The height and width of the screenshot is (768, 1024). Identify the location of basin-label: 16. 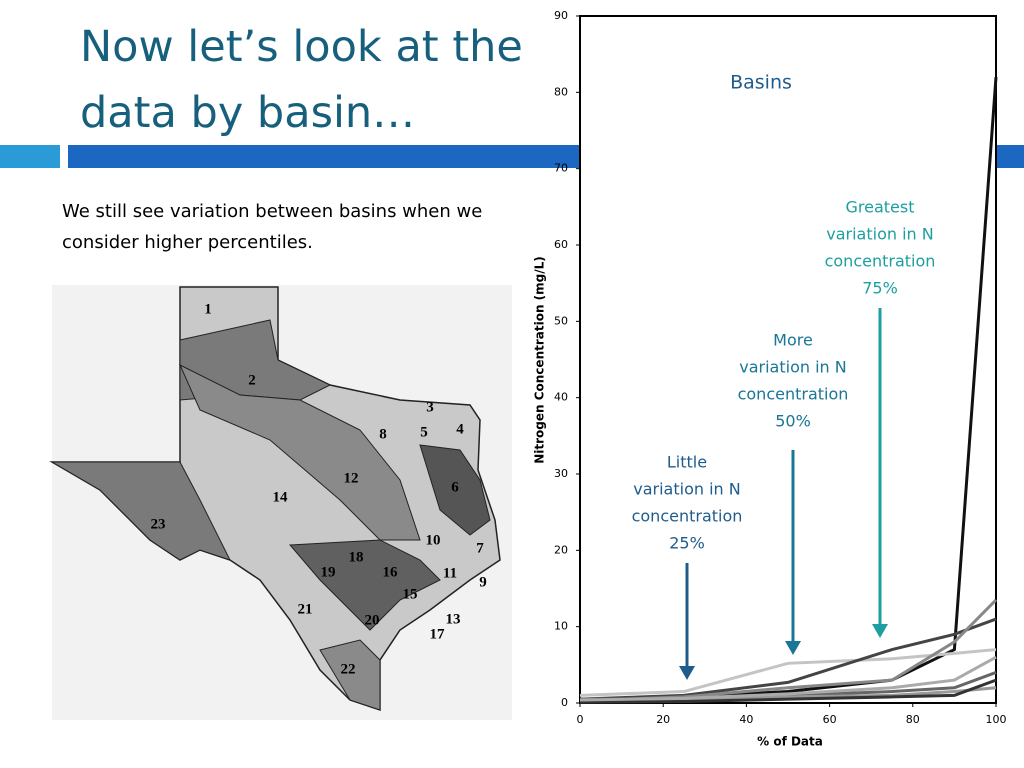
(391, 572).